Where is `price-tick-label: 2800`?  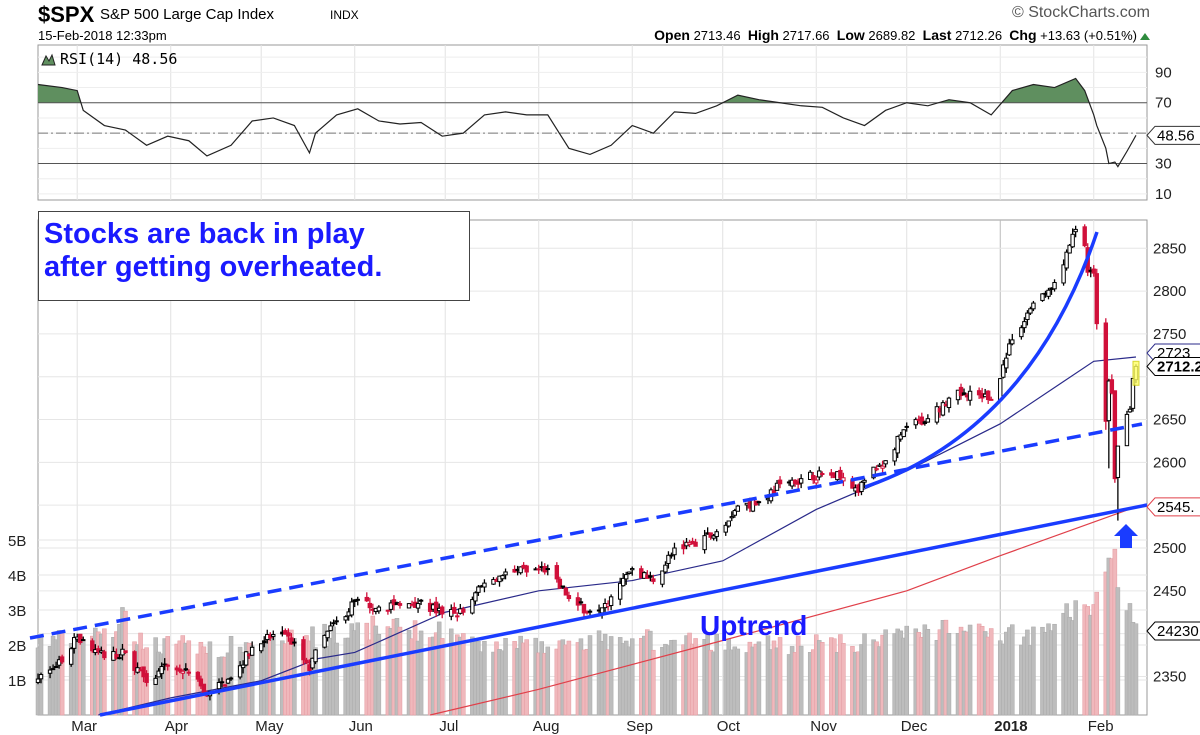 price-tick-label: 2800 is located at coordinates (1169, 291).